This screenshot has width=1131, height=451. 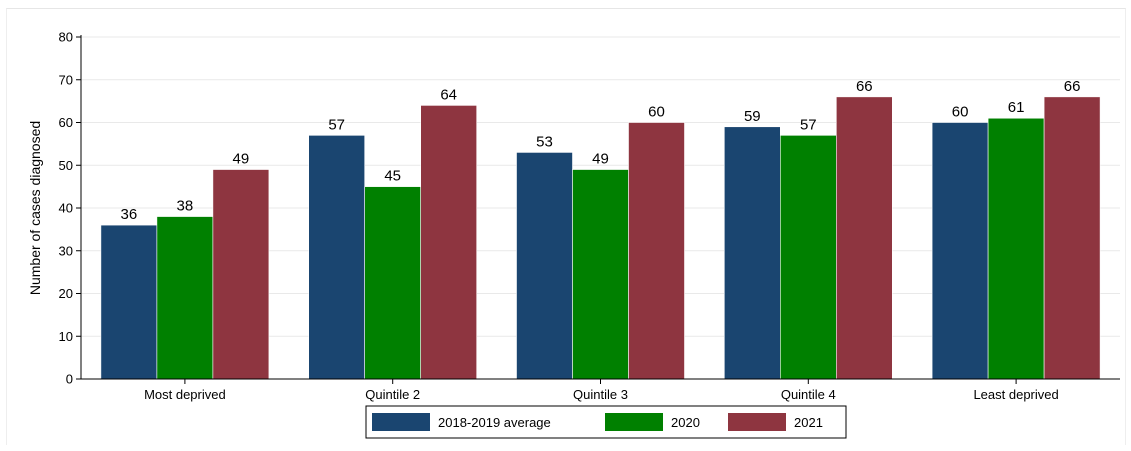 What do you see at coordinates (66, 250) in the screenshot?
I see `y-tick-label: 30` at bounding box center [66, 250].